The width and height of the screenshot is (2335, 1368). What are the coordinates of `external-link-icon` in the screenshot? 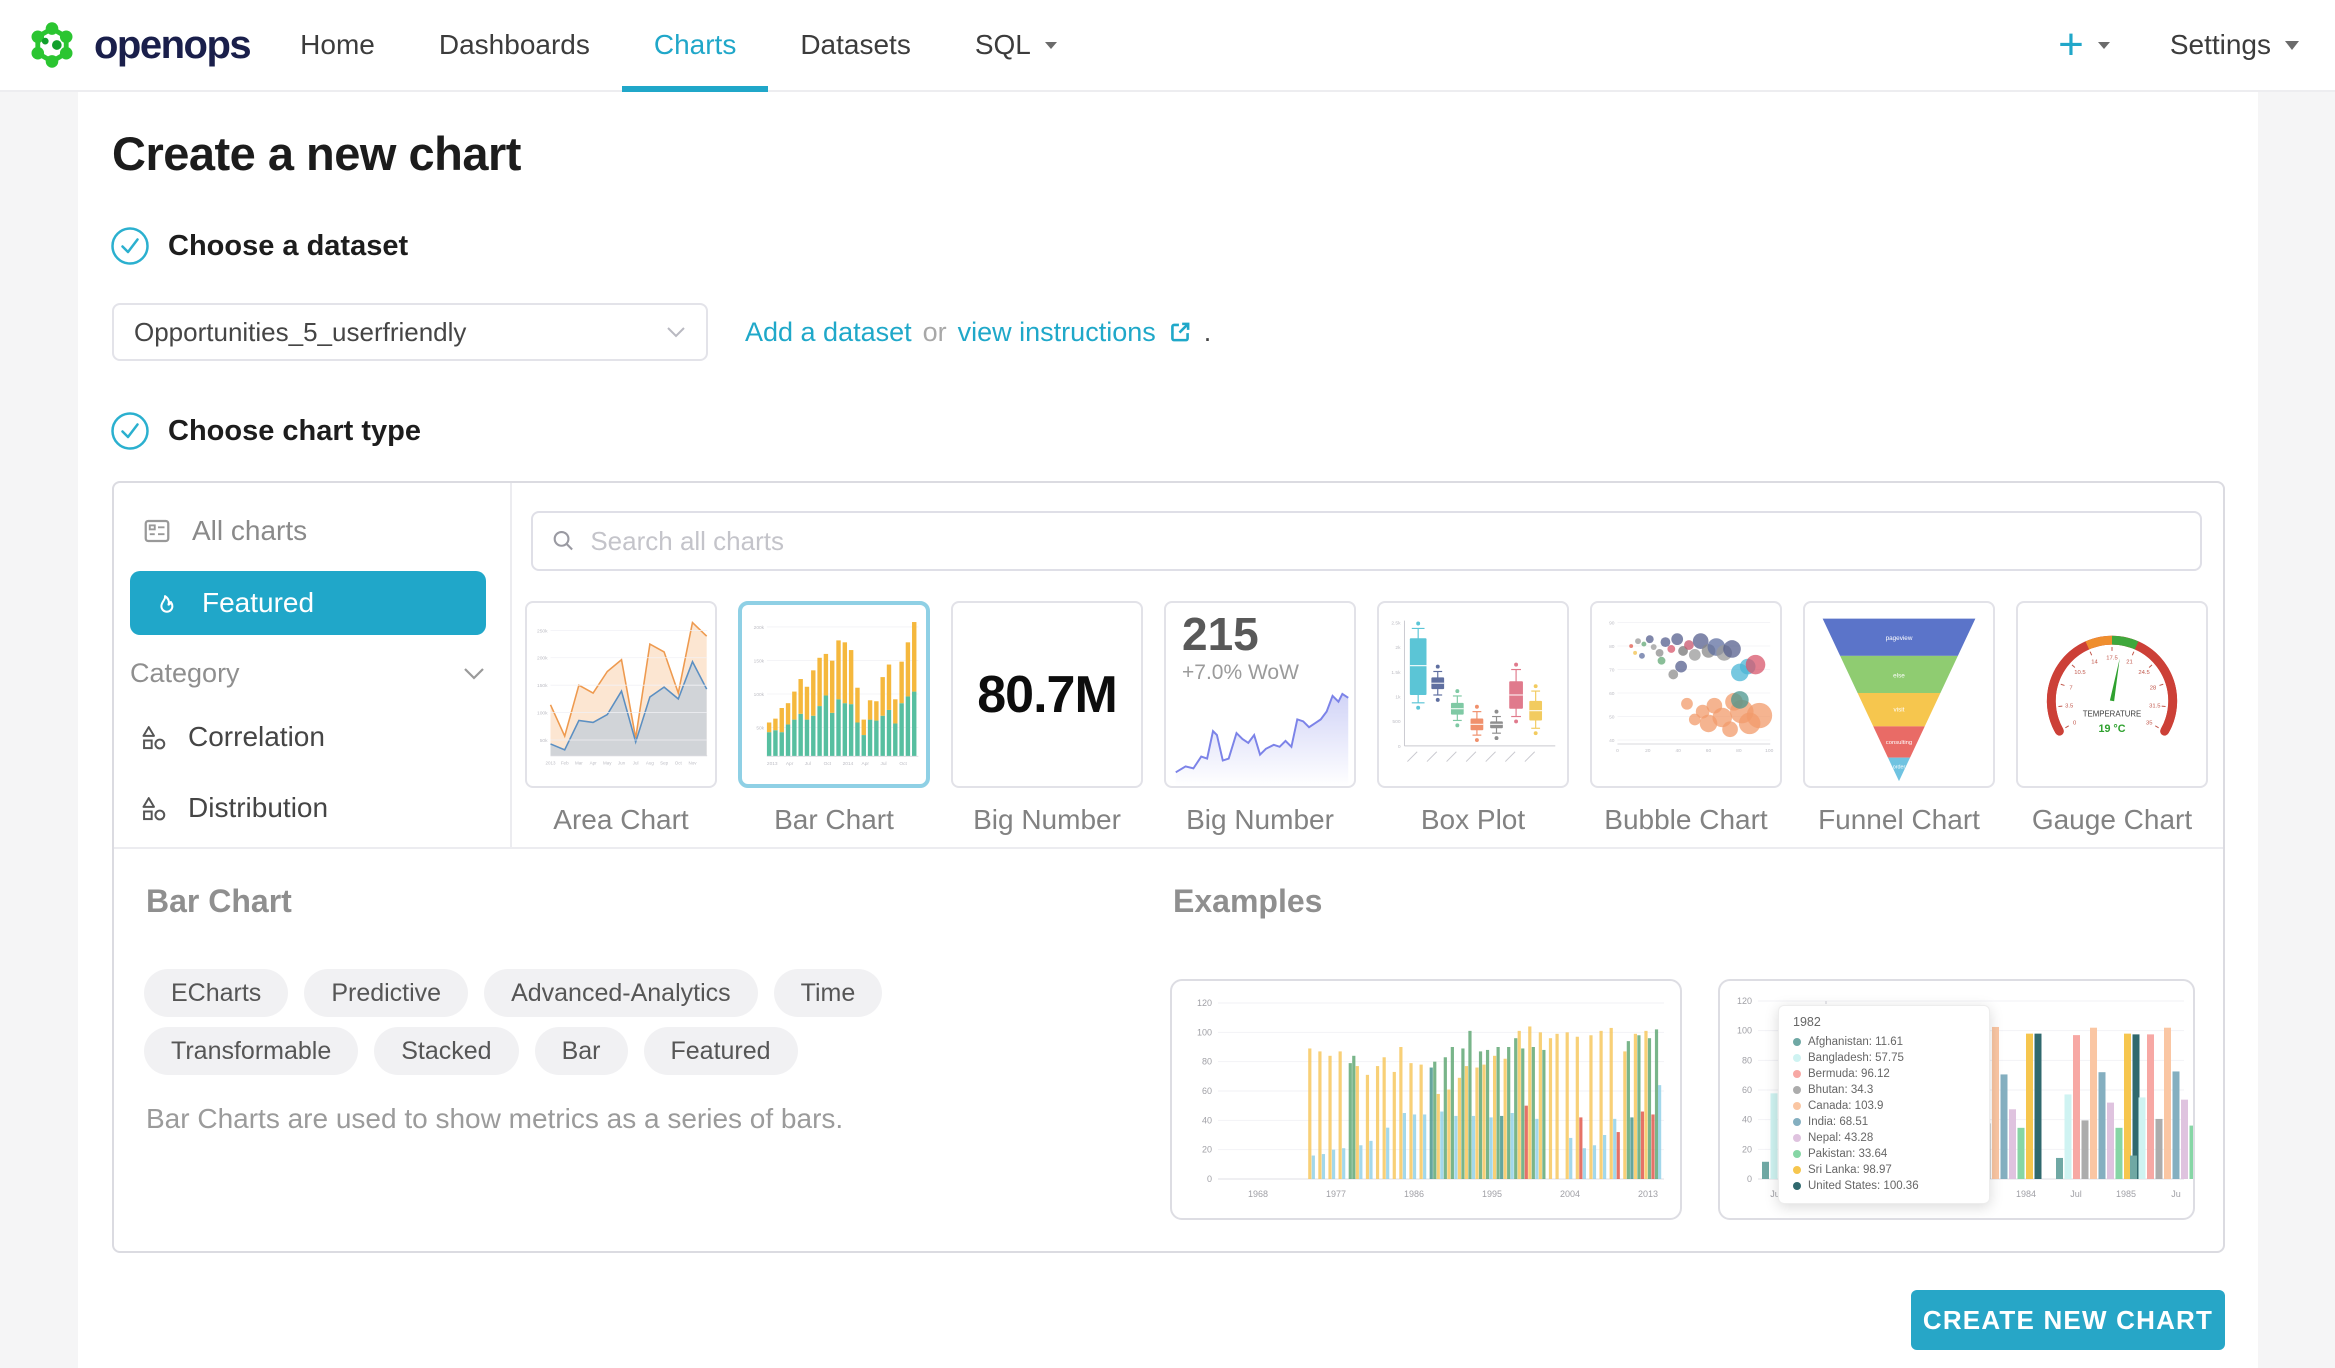 It's located at (1180, 332).